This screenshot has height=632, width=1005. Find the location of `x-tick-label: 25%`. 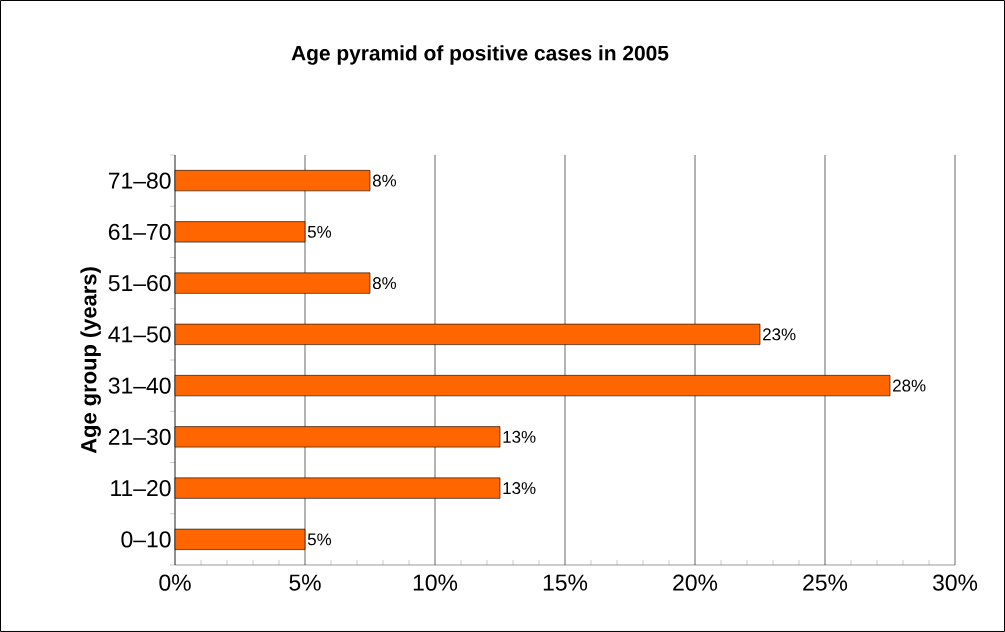

x-tick-label: 25% is located at coordinates (825, 582).